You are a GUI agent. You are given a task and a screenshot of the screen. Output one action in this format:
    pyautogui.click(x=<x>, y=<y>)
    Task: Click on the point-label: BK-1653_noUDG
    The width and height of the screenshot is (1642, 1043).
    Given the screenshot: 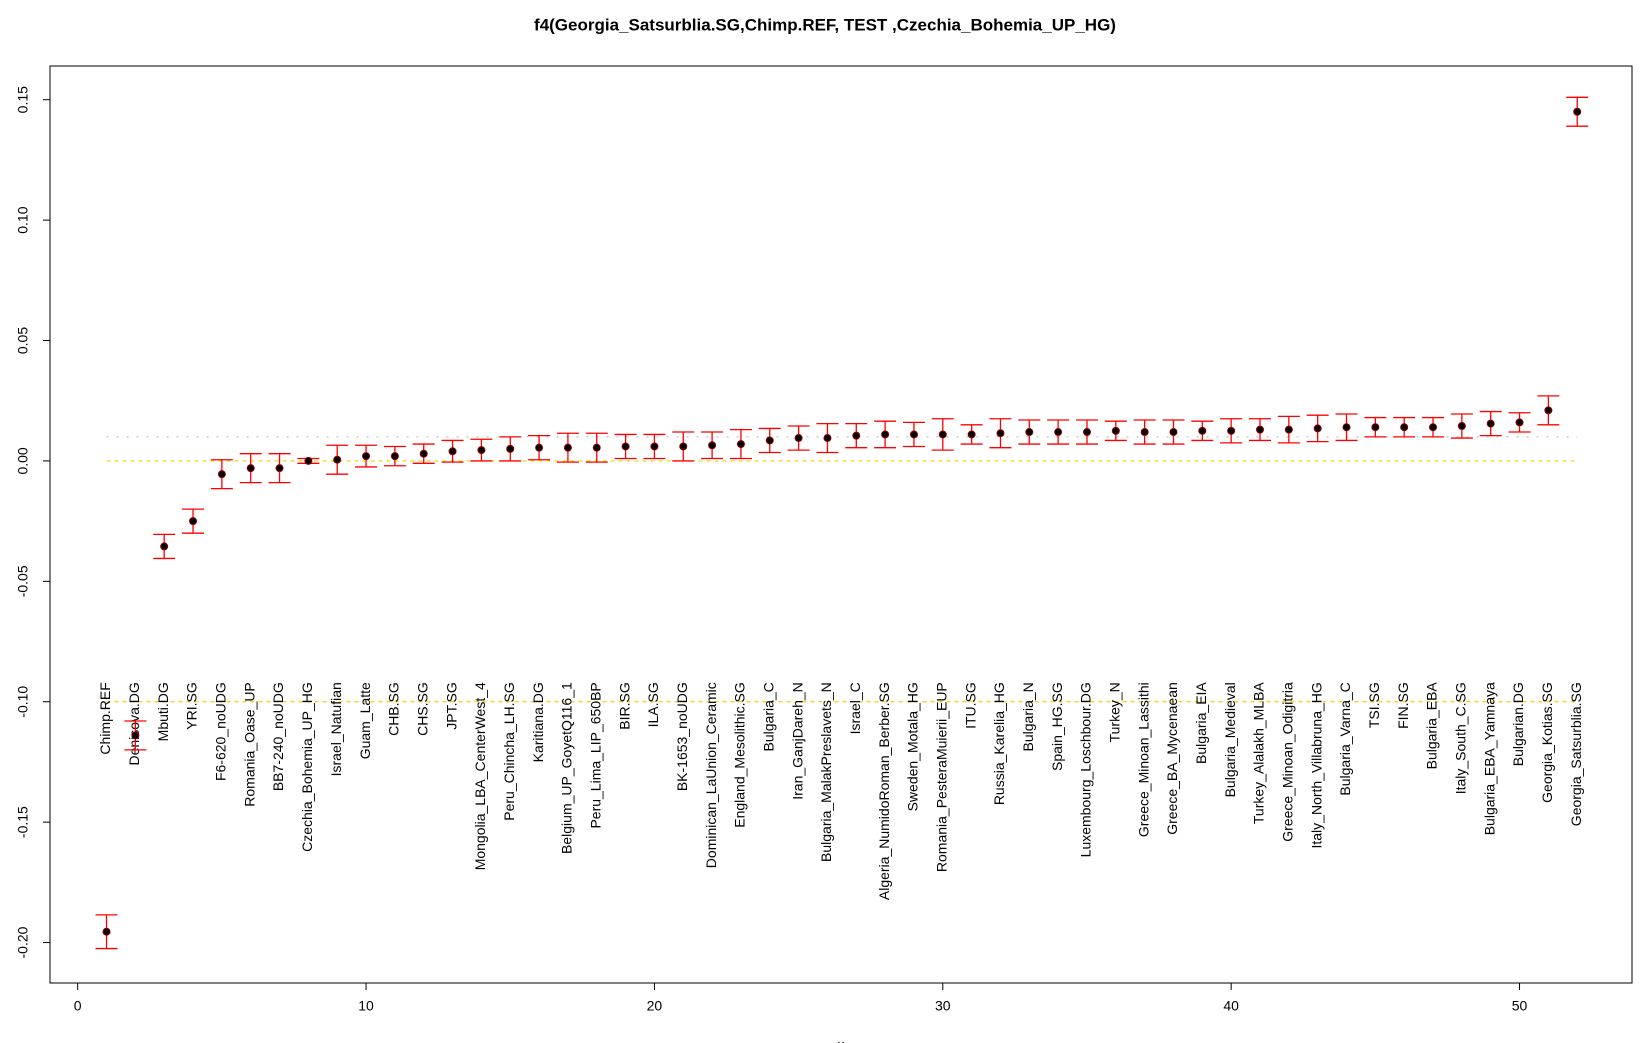 What is the action you would take?
    pyautogui.click(x=682, y=736)
    